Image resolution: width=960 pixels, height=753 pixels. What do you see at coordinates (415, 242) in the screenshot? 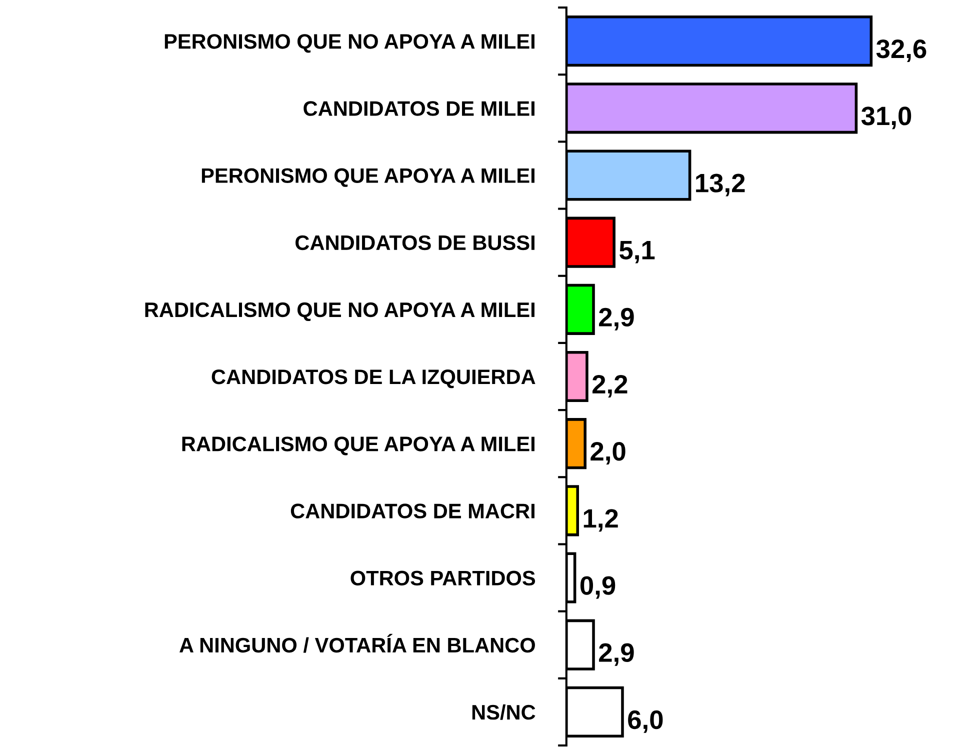
I see `y-tick-label: CANDIDATOS DE BUSSI` at bounding box center [415, 242].